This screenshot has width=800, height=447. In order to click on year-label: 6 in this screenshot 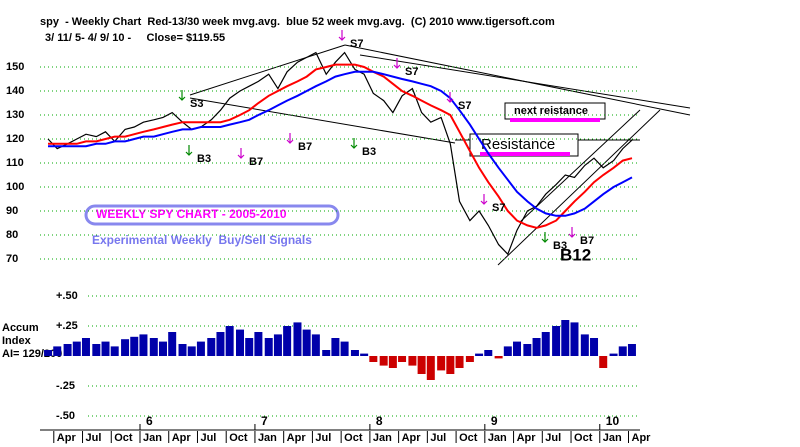, I will do `click(149, 421)`.